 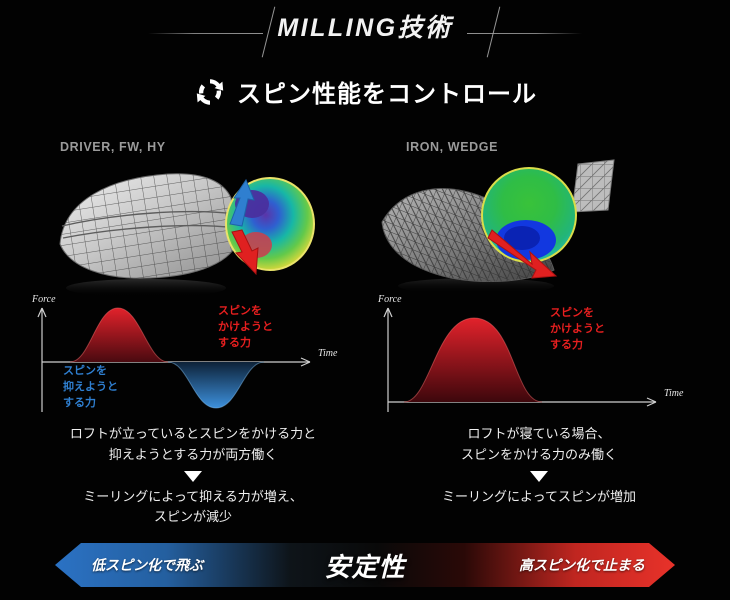 I want to click on spin-spectrum-bar: 低スピン化で飛ぶ 安定性 高スピン化で止まる, so click(x=365, y=565).